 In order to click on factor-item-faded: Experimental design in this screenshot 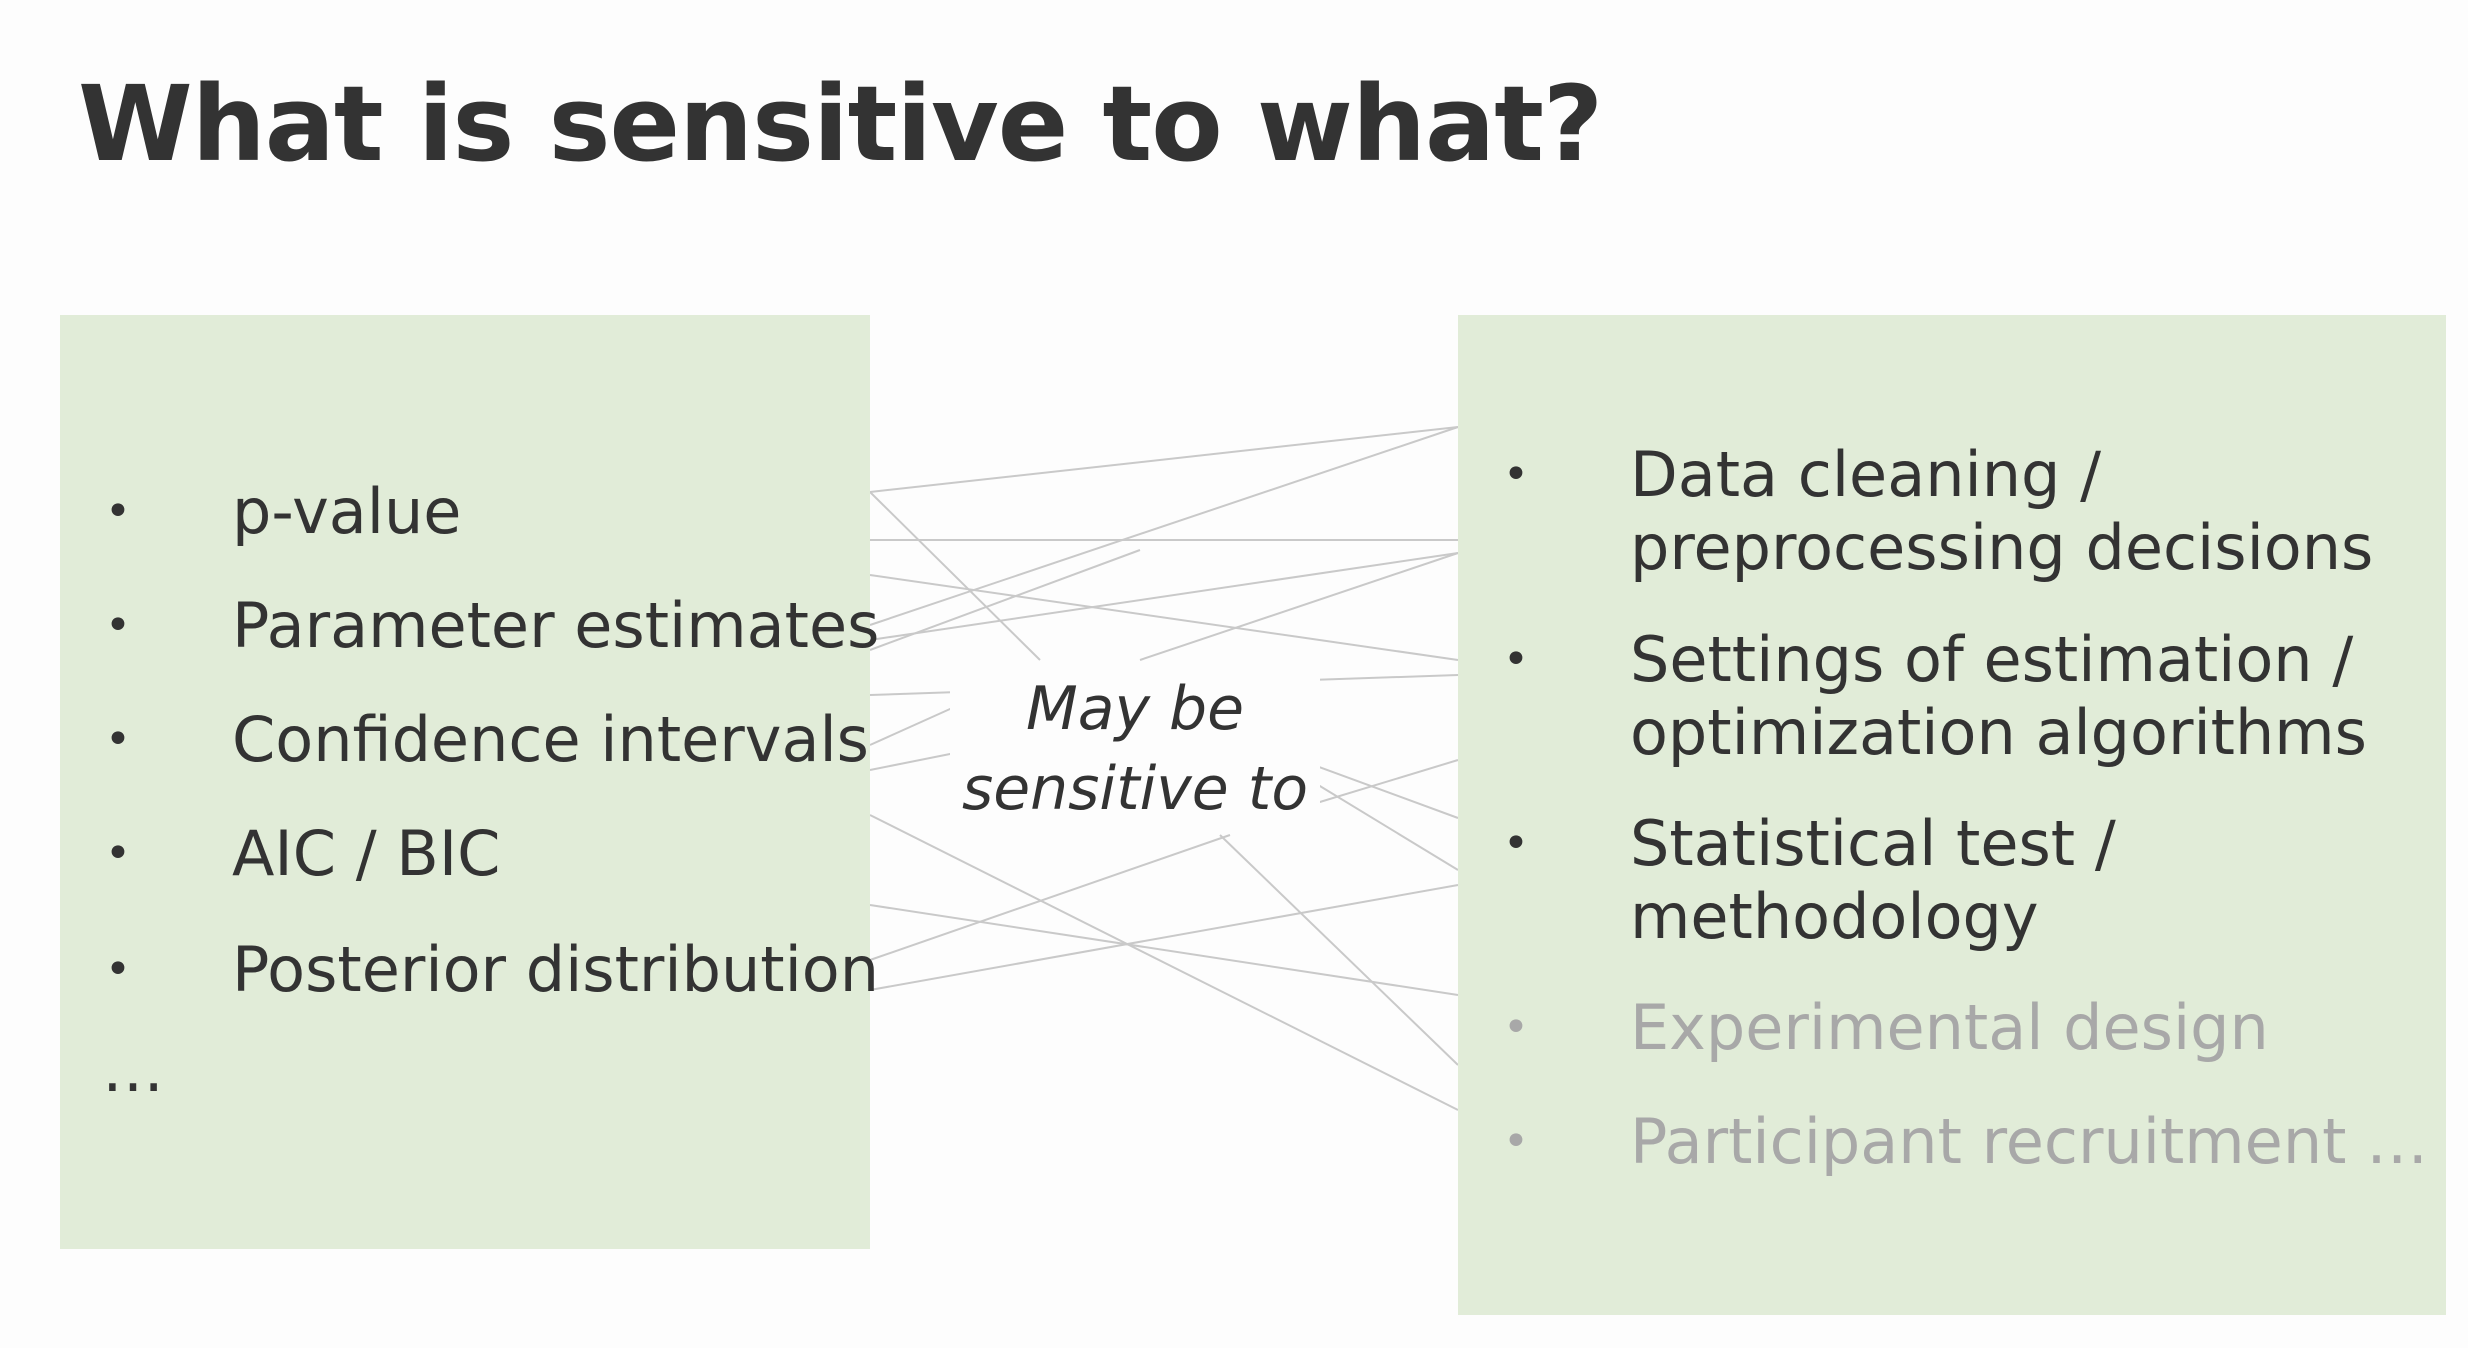, I will do `click(1949, 1027)`.